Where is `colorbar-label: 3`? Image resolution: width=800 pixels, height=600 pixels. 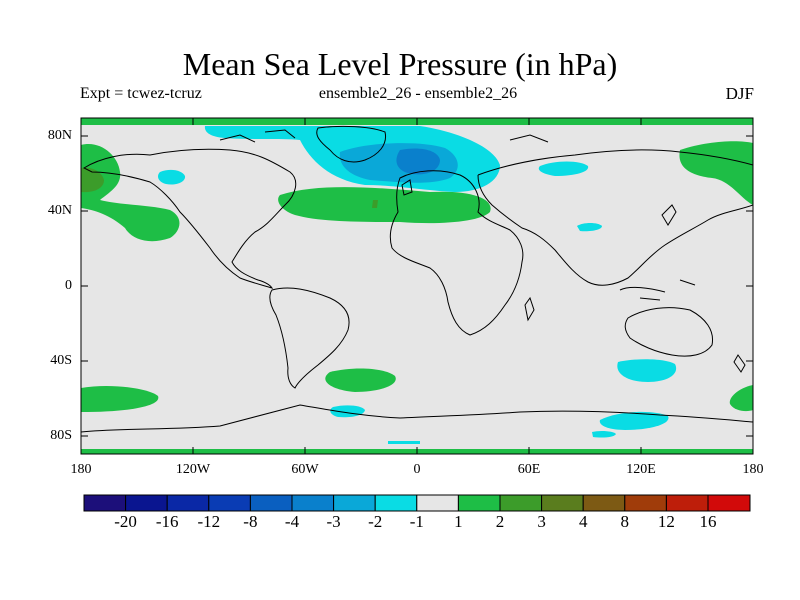
colorbar-label: 3 is located at coordinates (541, 521).